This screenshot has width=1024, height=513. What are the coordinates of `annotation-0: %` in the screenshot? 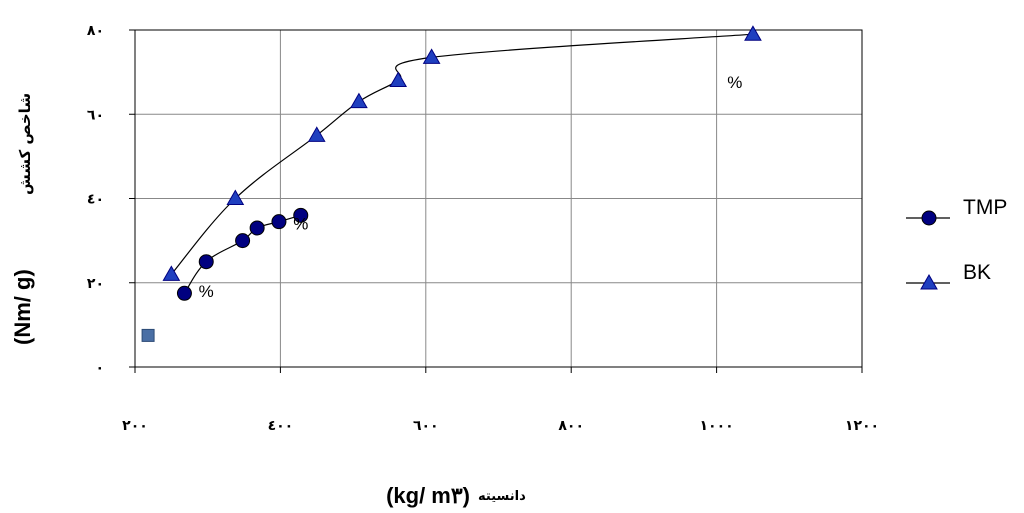 It's located at (300, 223).